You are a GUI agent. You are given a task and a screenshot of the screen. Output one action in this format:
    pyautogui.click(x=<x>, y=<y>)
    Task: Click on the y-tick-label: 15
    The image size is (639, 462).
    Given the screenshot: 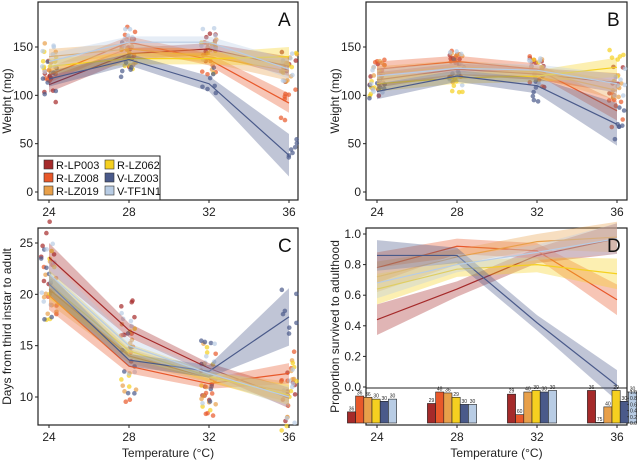 What is the action you would take?
    pyautogui.click(x=27, y=346)
    